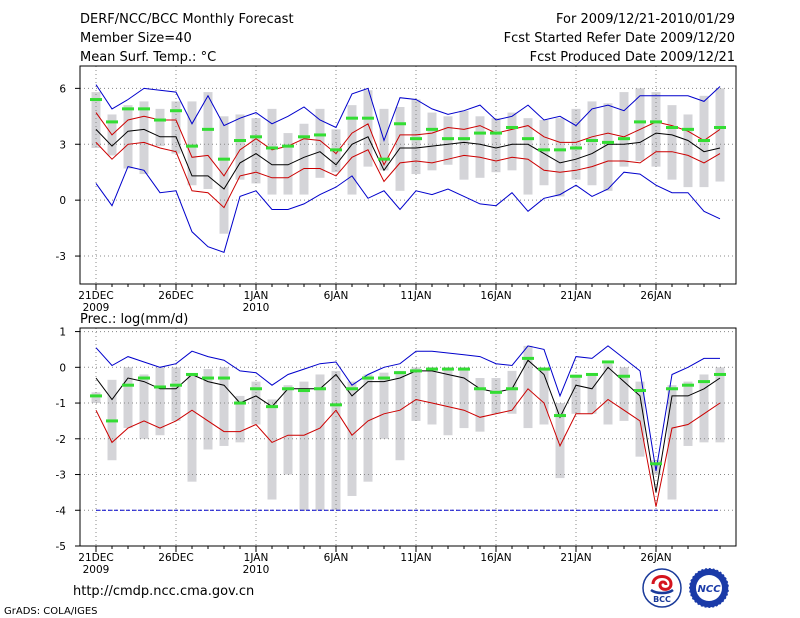 The image size is (800, 618). Describe the element at coordinates (61, 511) in the screenshot. I see `y-tick-label: -4` at that location.